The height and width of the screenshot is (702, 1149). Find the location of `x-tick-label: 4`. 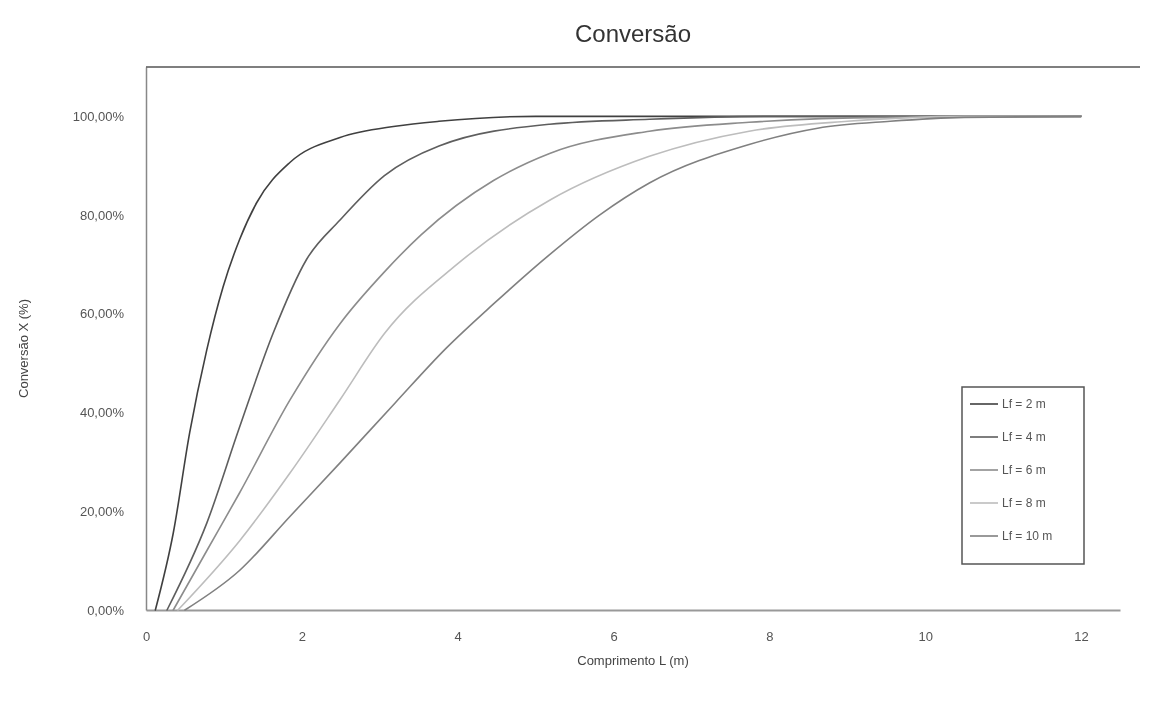

x-tick-label: 4 is located at coordinates (458, 637).